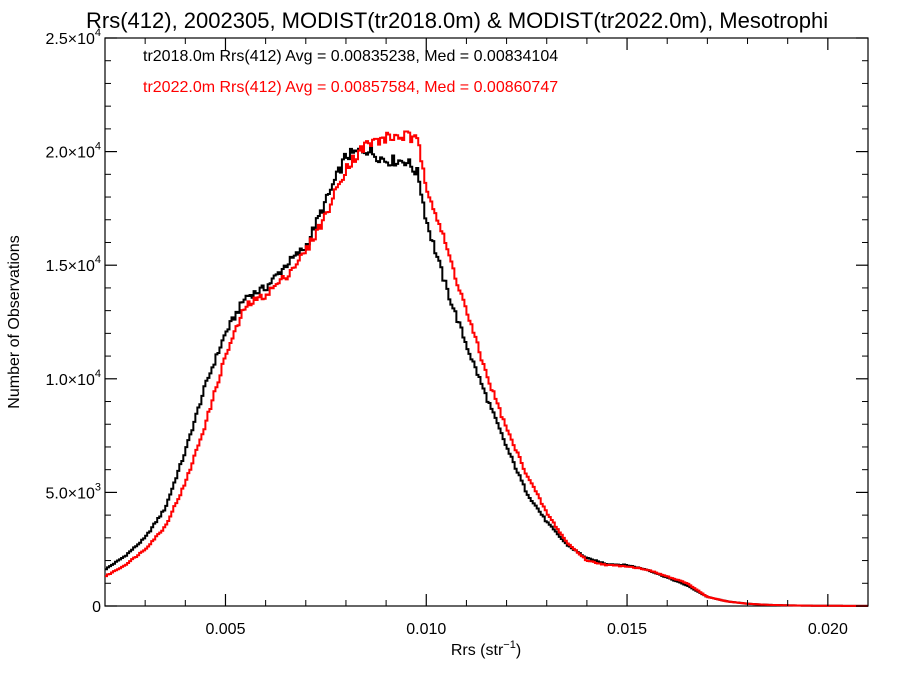  What do you see at coordinates (73, 151) in the screenshot?
I see `y-tick-label: 2.0×10⁴` at bounding box center [73, 151].